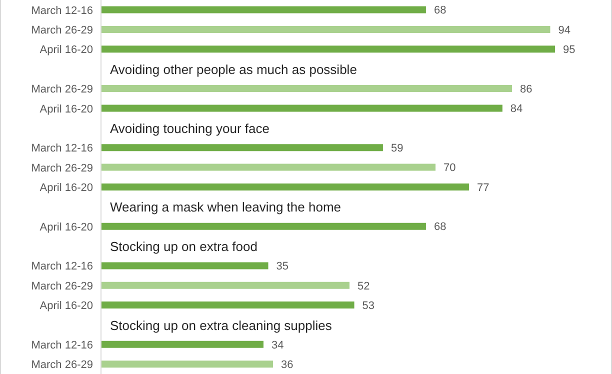 The width and height of the screenshot is (612, 374). I want to click on y-tick-label: Avoiding other people as much as possible, so click(233, 69).